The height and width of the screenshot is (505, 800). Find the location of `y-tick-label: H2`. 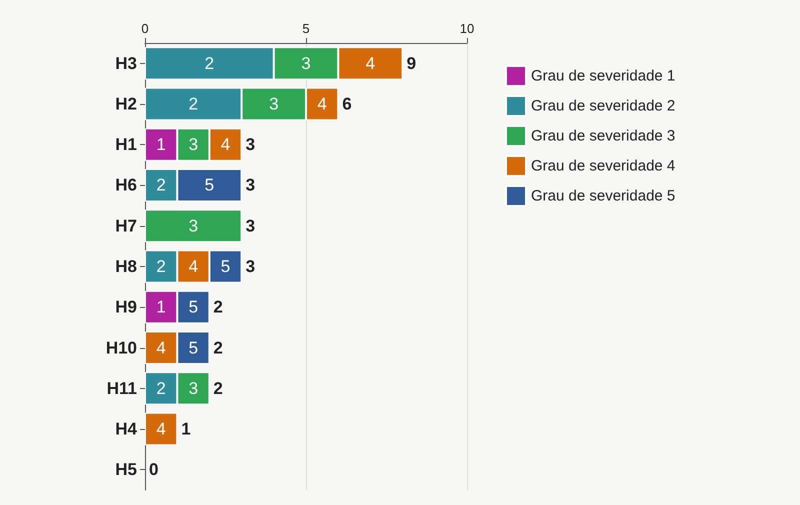

y-tick-label: H2 is located at coordinates (126, 104).